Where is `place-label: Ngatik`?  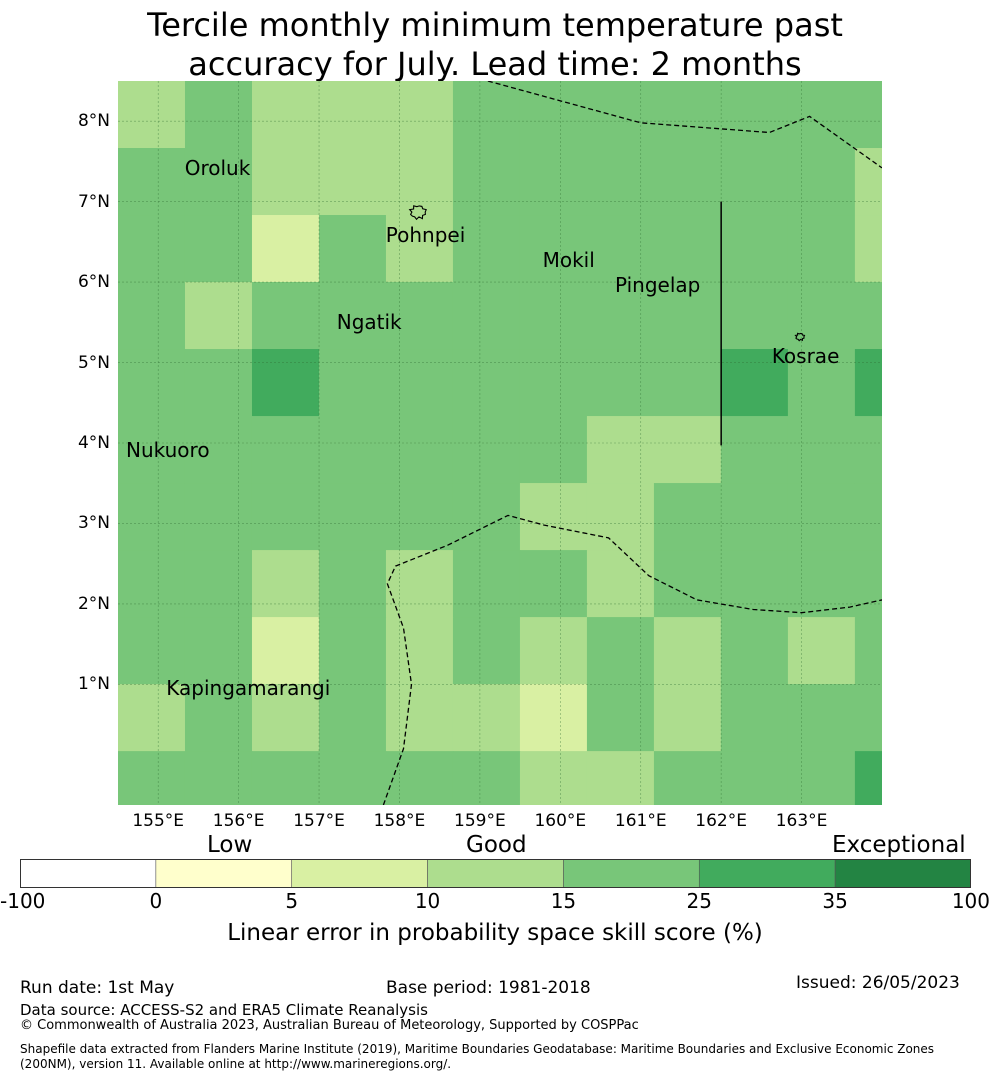
place-label: Ngatik is located at coordinates (369, 321).